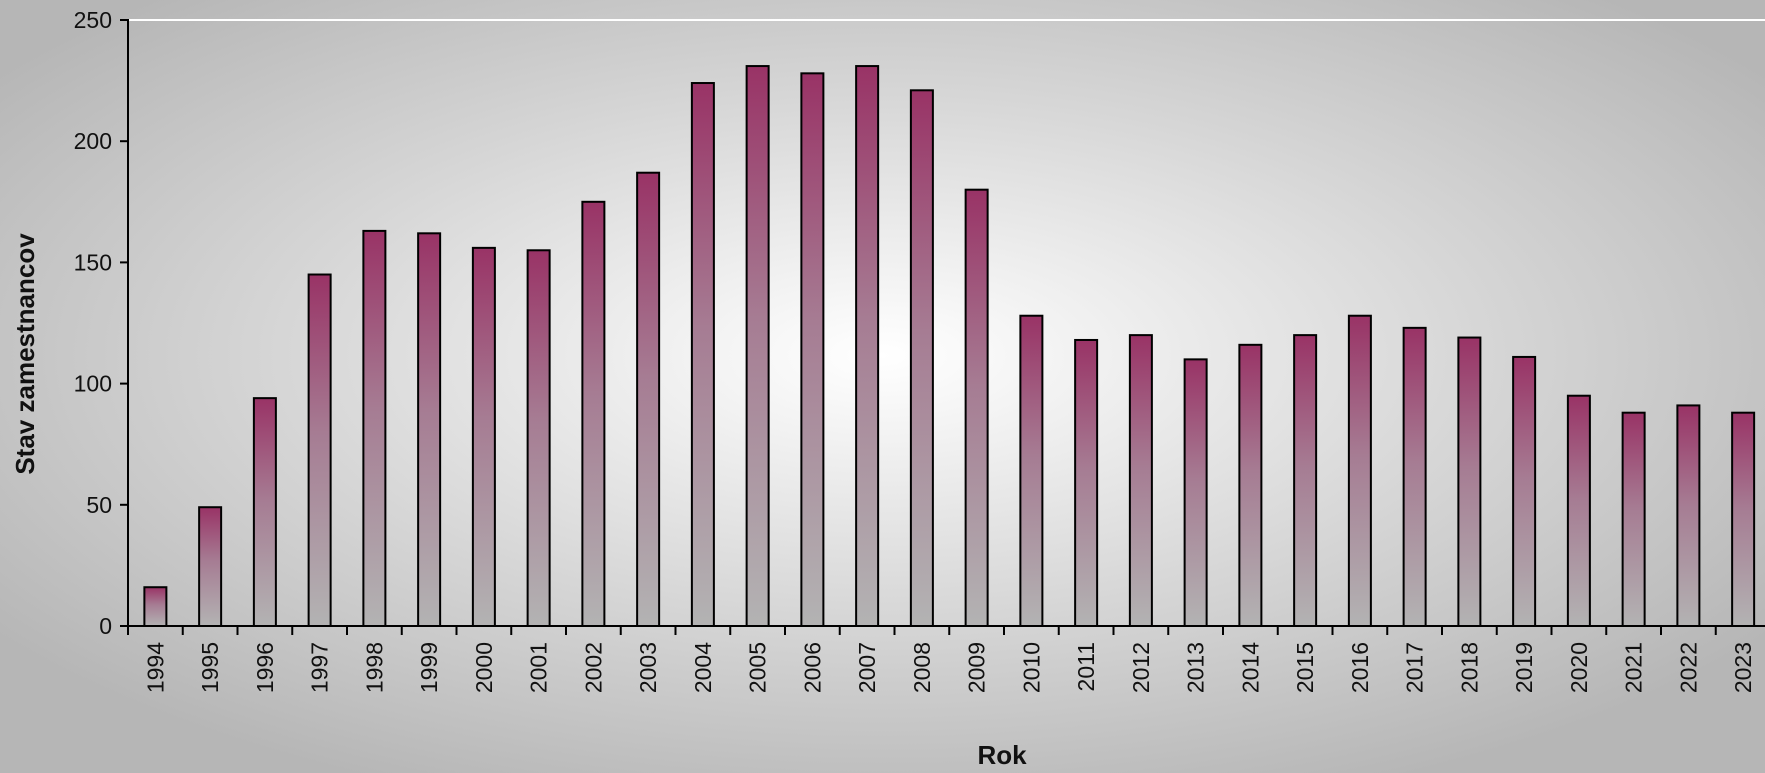 The width and height of the screenshot is (1765, 773). Describe the element at coordinates (921, 358) in the screenshot. I see `bar-2008` at that location.